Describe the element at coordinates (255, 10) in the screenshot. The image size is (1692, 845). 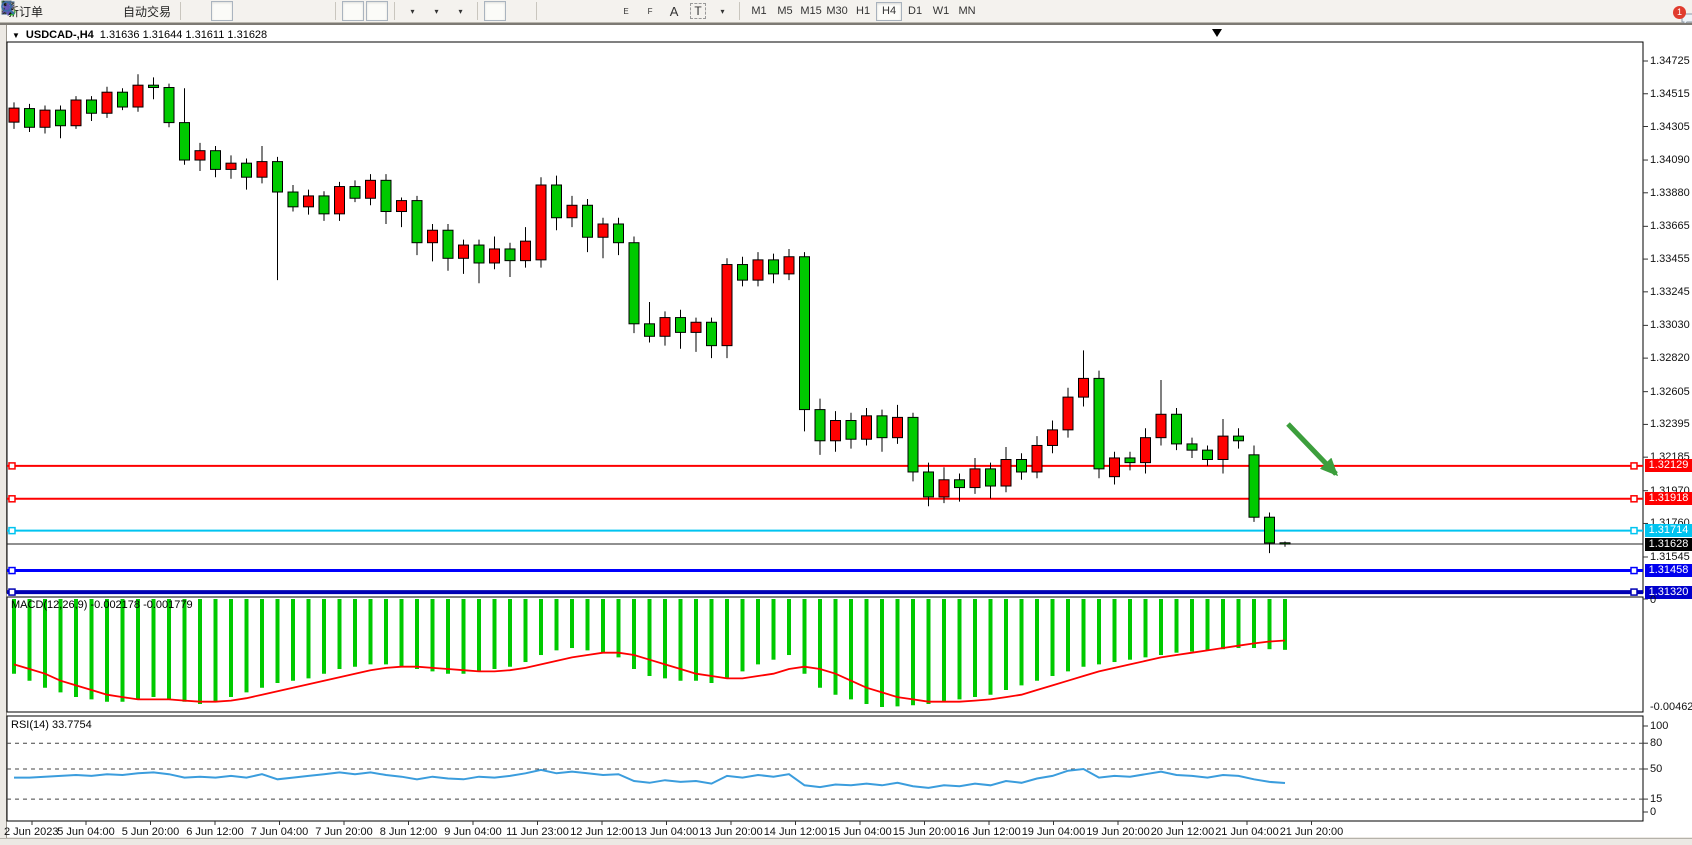
I see `cursor-tool-button` at that location.